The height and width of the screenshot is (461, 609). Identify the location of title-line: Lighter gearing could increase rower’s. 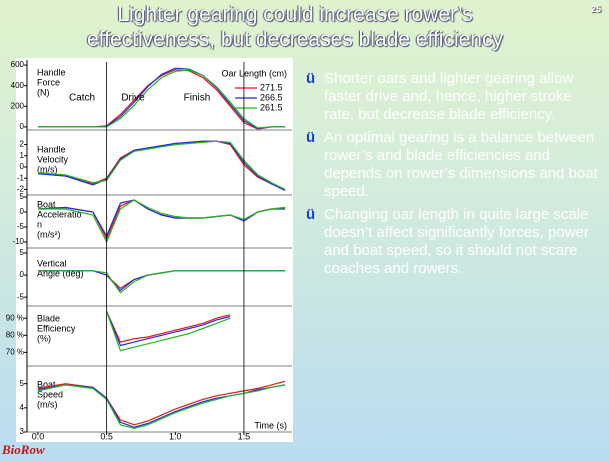
(295, 14).